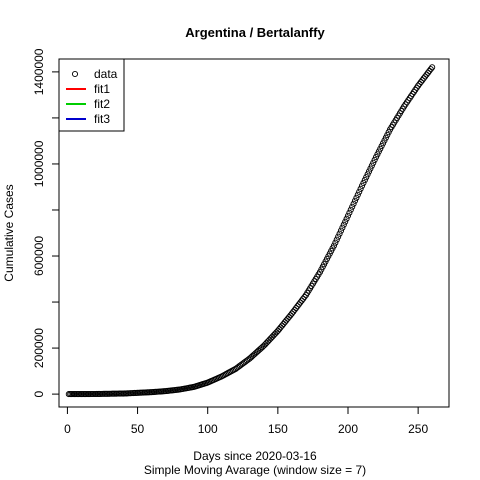  Describe the element at coordinates (45, 222) in the screenshot. I see `y-axis: 0 200000 600000 1000000 1400000` at that location.